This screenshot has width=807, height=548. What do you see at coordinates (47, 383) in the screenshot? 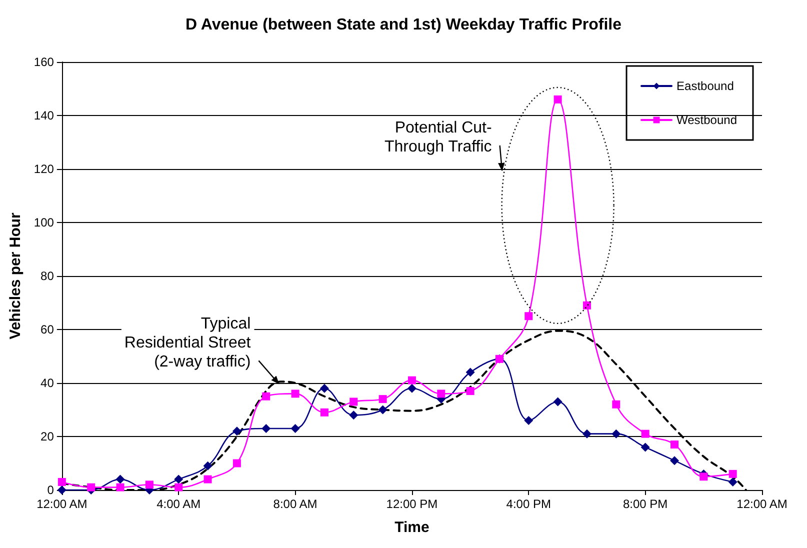
I see `y-tick-label: 40` at bounding box center [47, 383].